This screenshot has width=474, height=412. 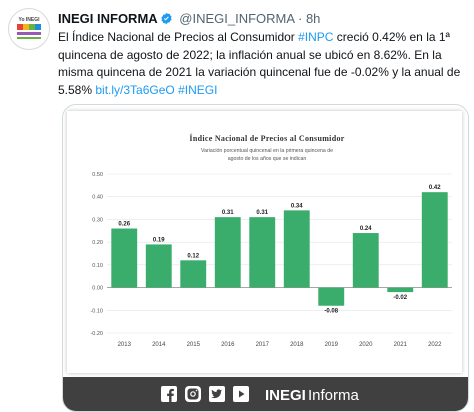 What do you see at coordinates (237, 18) in the screenshot?
I see `author-handle: @INEGI_INFORMA` at bounding box center [237, 18].